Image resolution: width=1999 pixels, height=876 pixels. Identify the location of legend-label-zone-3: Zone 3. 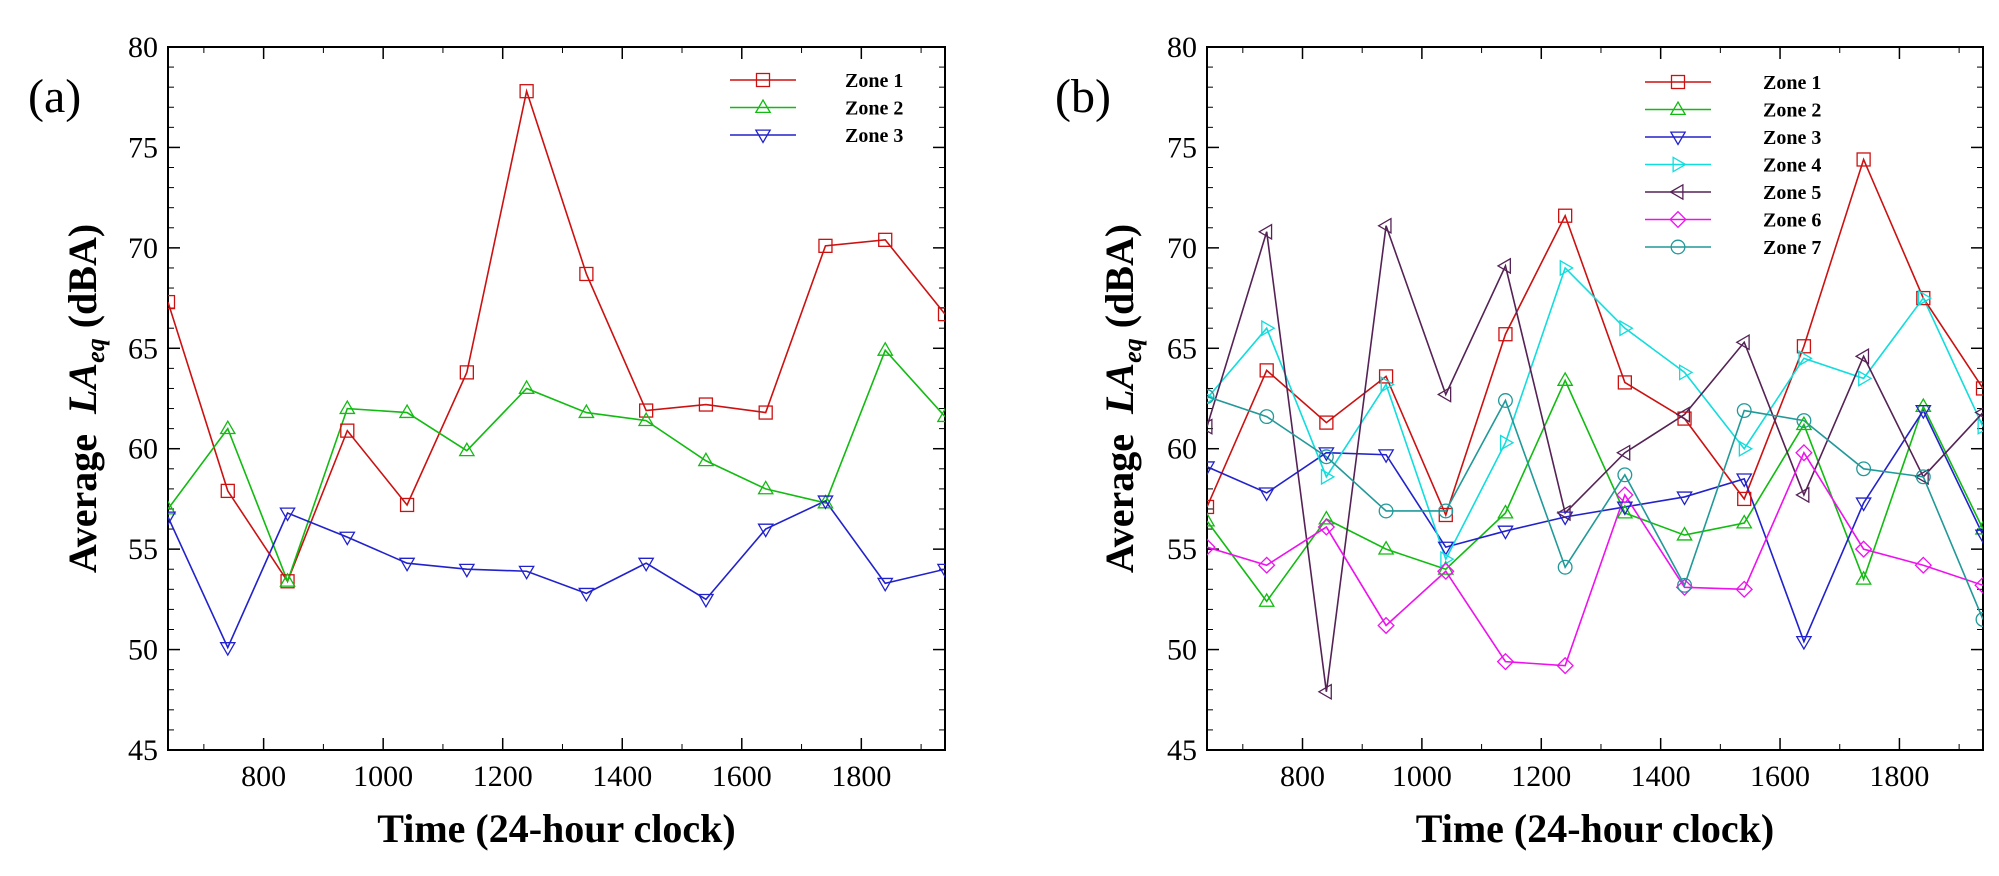
(874, 136).